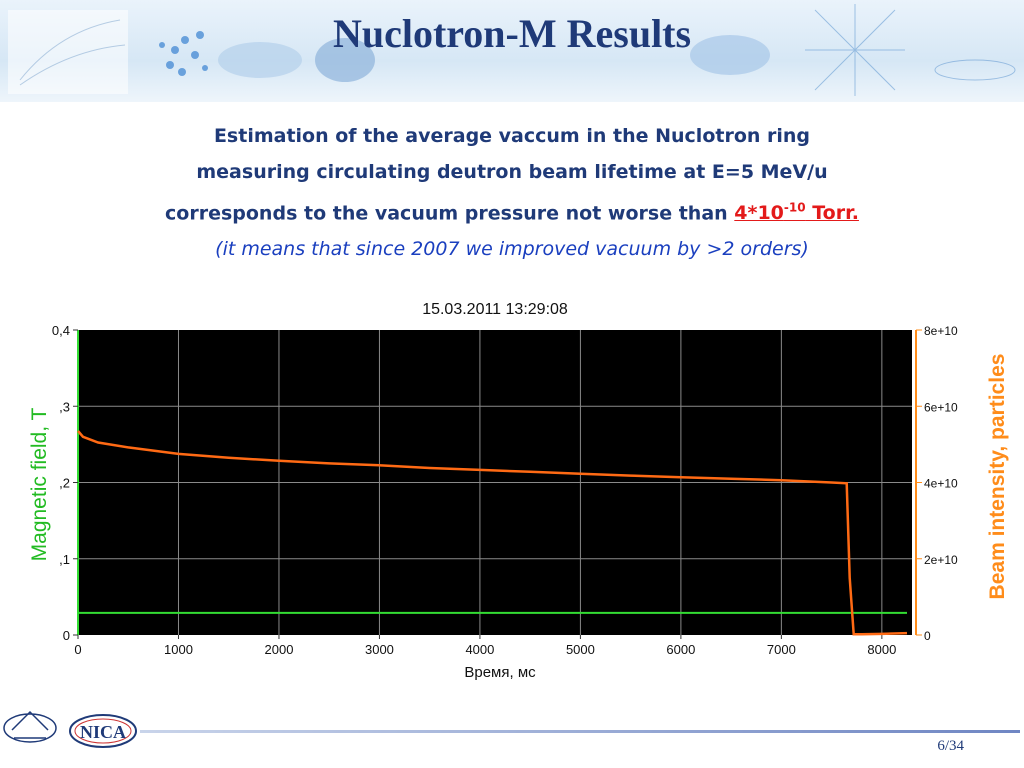 The height and width of the screenshot is (768, 1024). I want to click on slide-title: Nuclotron-M Results, so click(512, 33).